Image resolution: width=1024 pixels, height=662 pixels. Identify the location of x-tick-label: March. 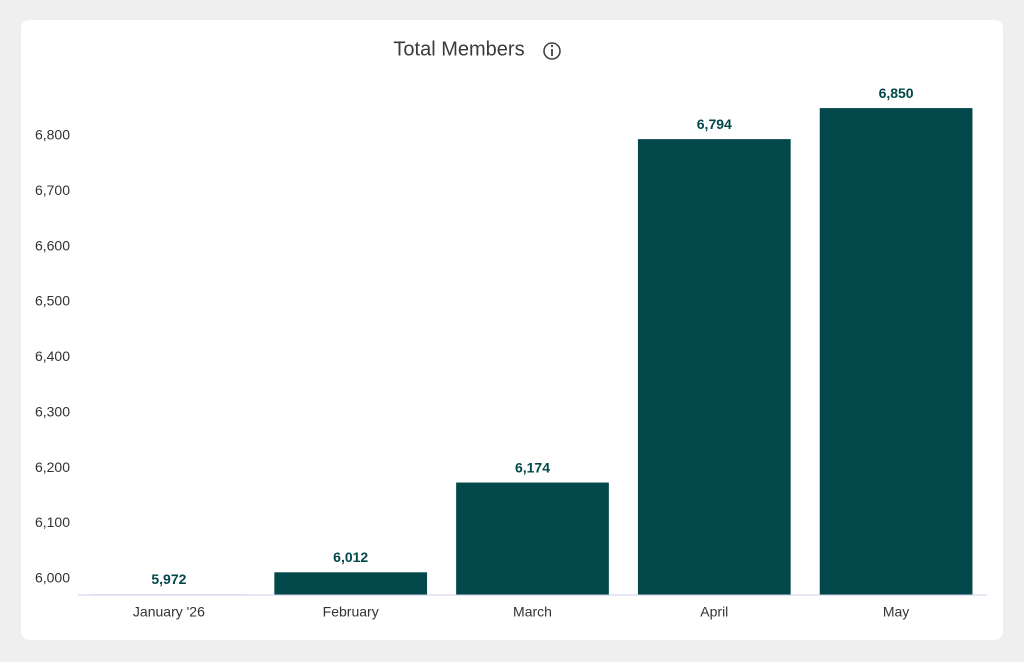
(532, 612).